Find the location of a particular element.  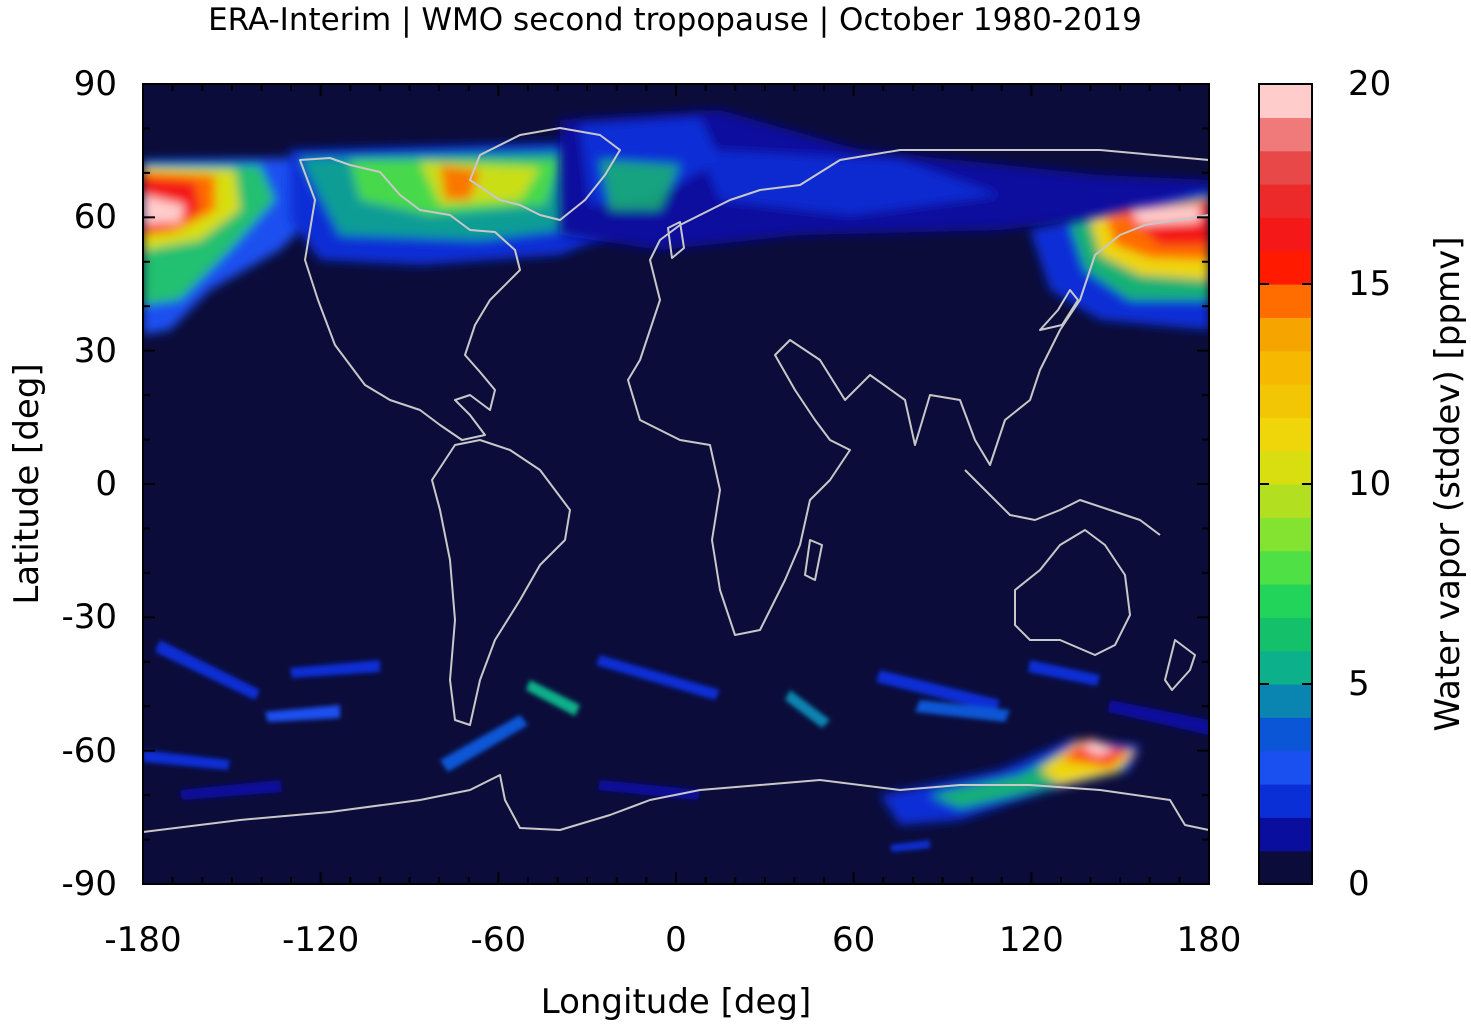

heat-southern-ocean is located at coordinates (1010, 781).